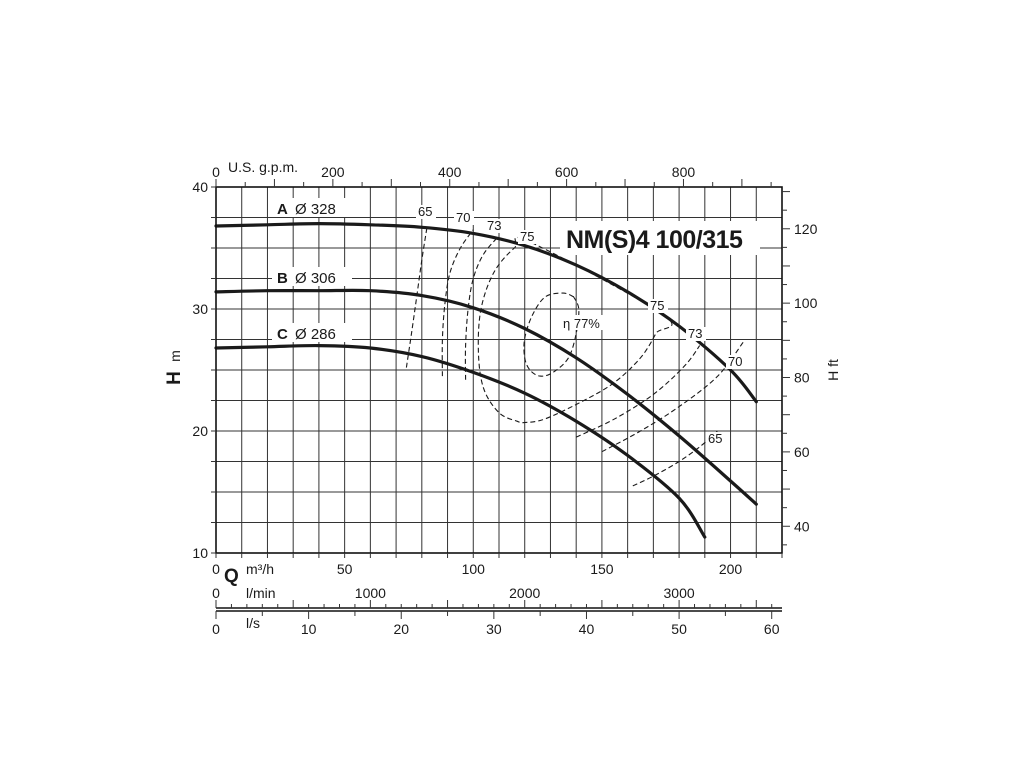 This screenshot has height=768, width=1024. Describe the element at coordinates (282, 278) in the screenshot. I see `curve-letter-b: B` at that location.